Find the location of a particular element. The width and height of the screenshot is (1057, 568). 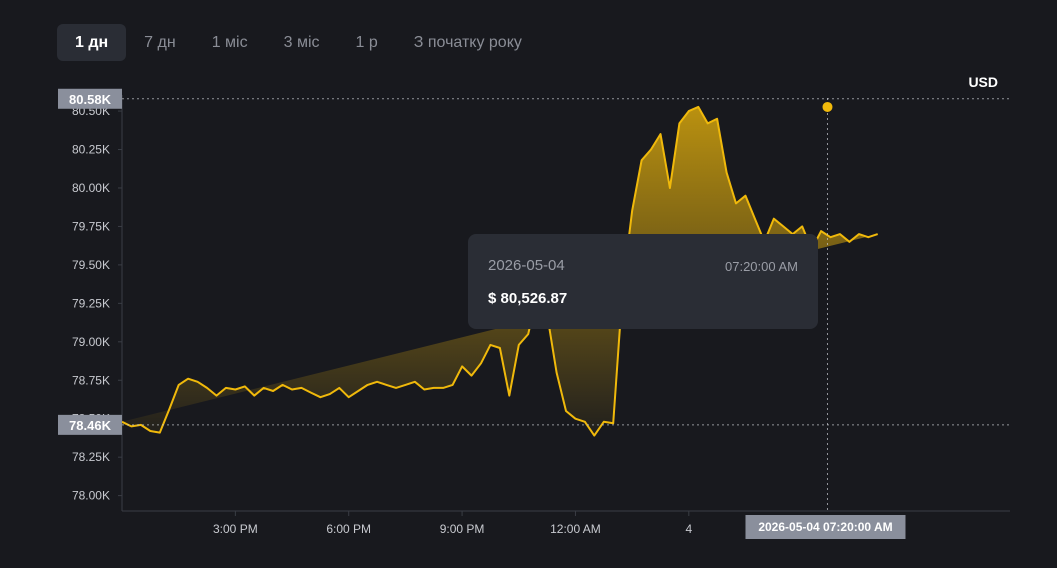

tab-1-month: 1 міс is located at coordinates (229, 42).